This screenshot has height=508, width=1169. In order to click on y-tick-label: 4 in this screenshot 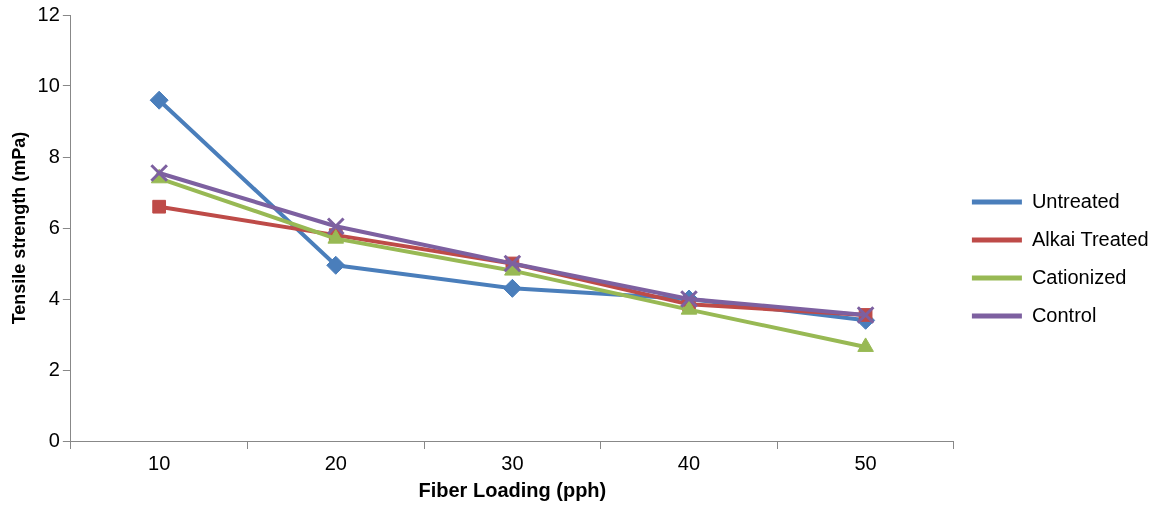, I will do `click(54, 297)`.